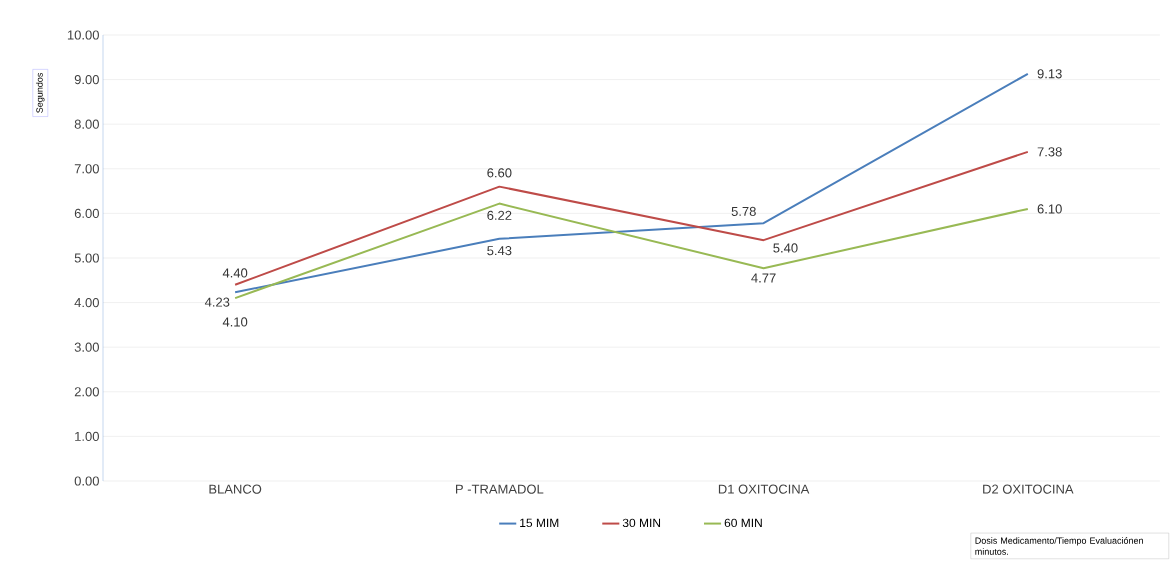 This screenshot has height=561, width=1171. I want to click on y-tick-label: 6.00, so click(86, 213).